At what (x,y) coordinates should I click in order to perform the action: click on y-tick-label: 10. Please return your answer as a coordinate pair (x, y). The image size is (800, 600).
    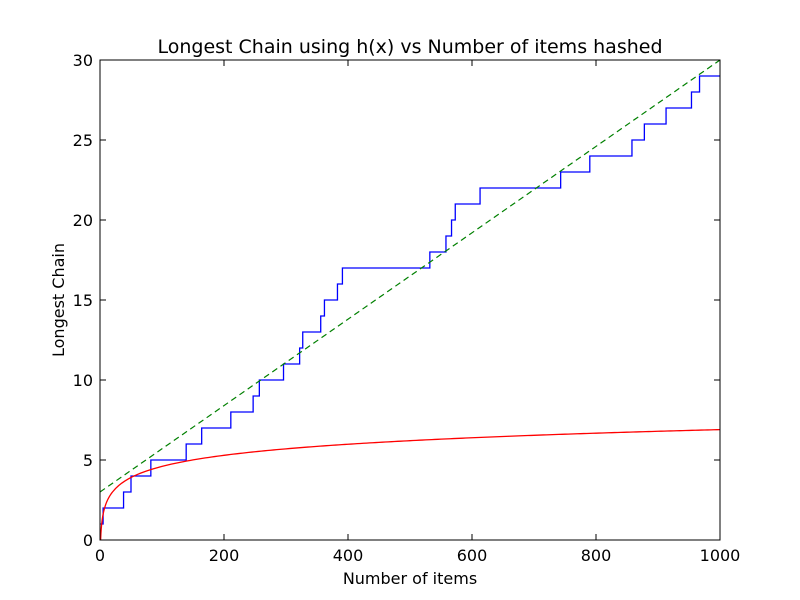
    Looking at the image, I should click on (83, 380).